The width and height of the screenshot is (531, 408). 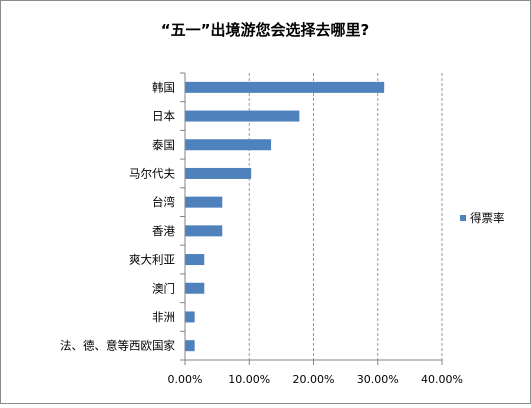 I want to click on category-label: 台湾, so click(x=163, y=202).